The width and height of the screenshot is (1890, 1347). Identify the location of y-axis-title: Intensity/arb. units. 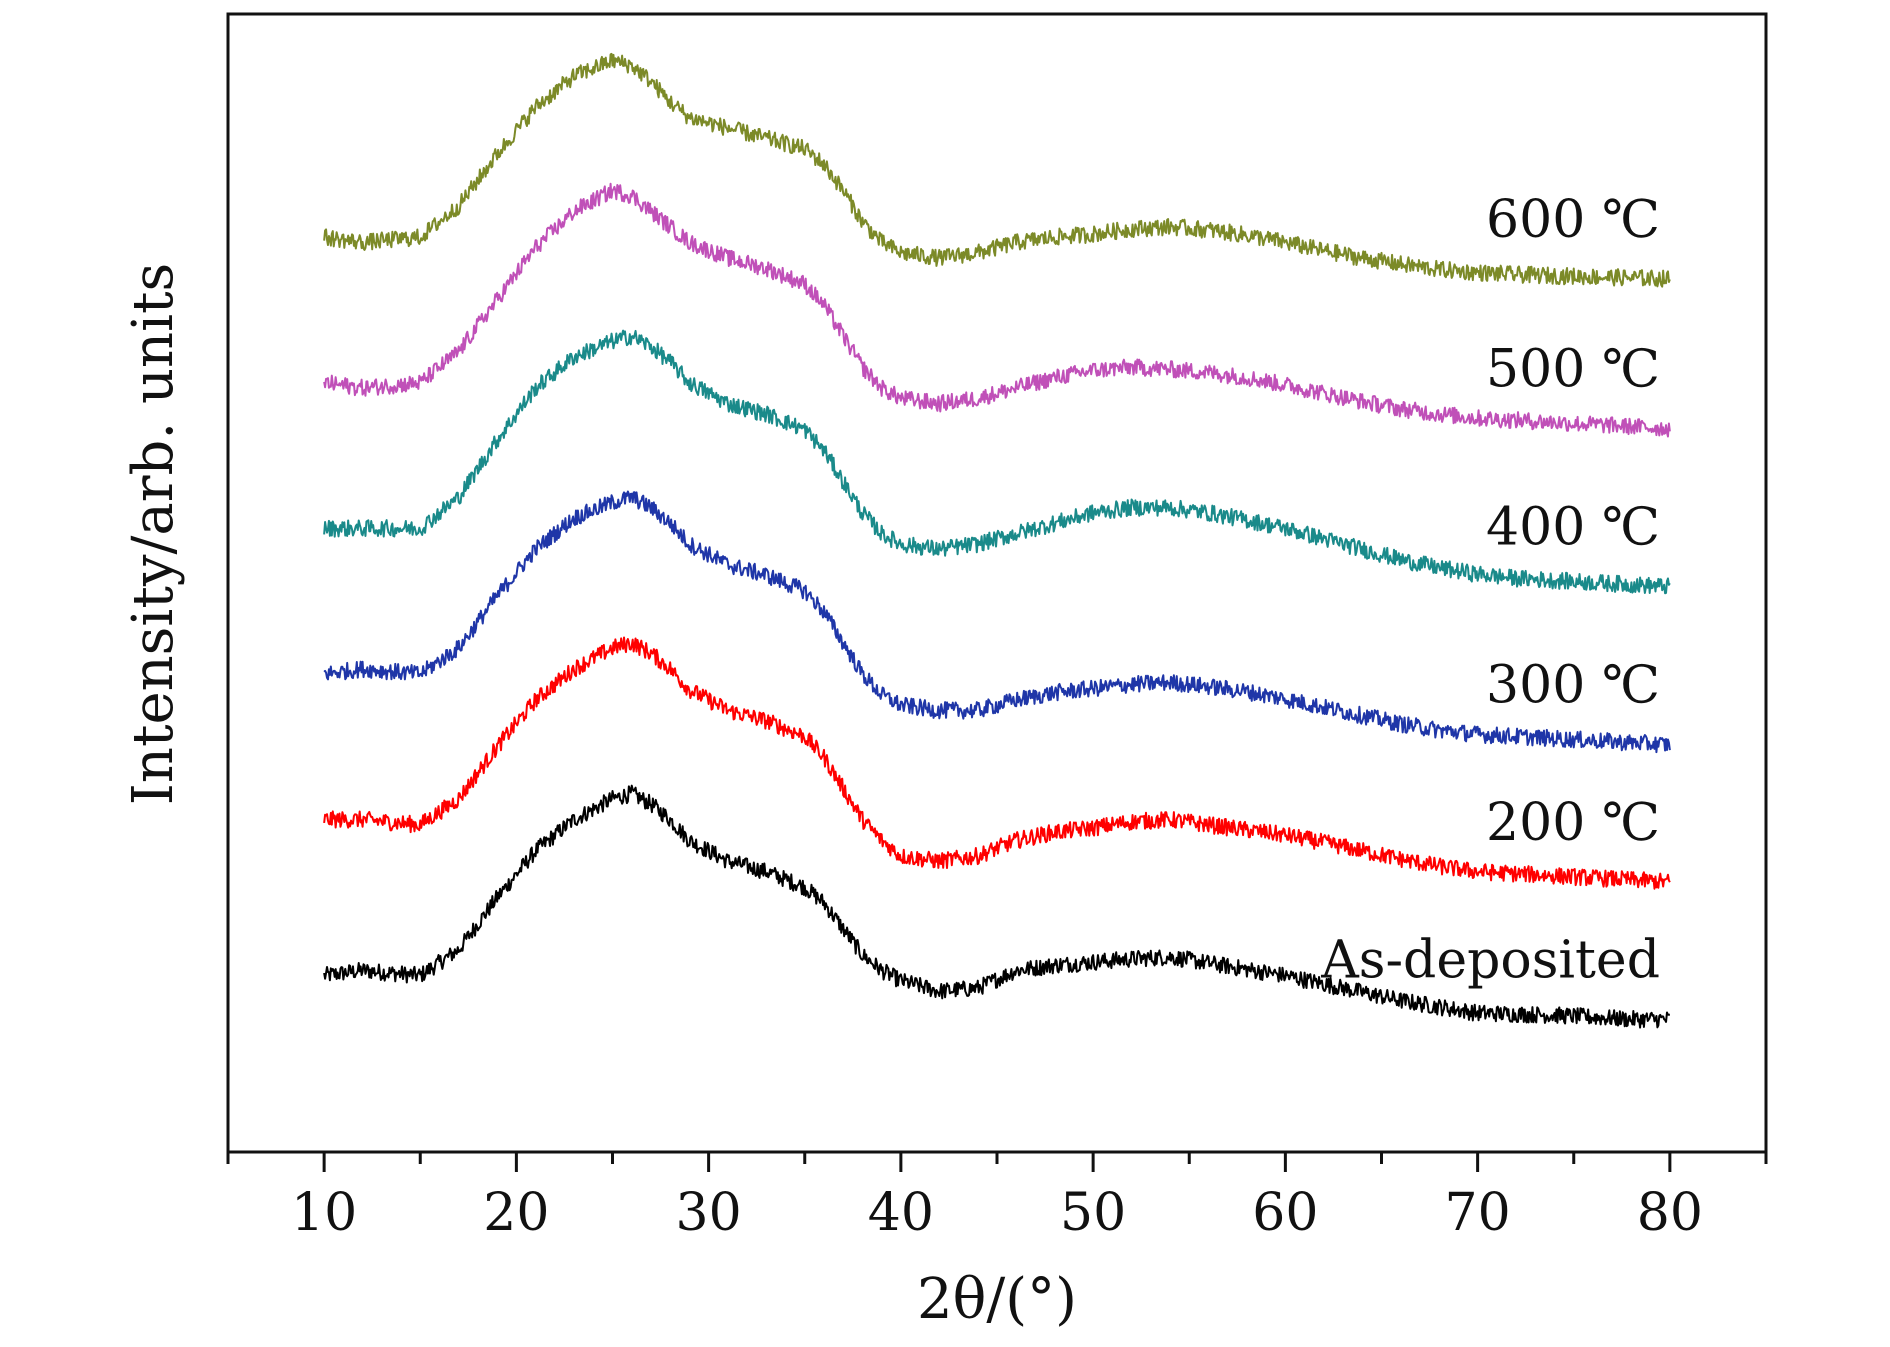
(153, 534).